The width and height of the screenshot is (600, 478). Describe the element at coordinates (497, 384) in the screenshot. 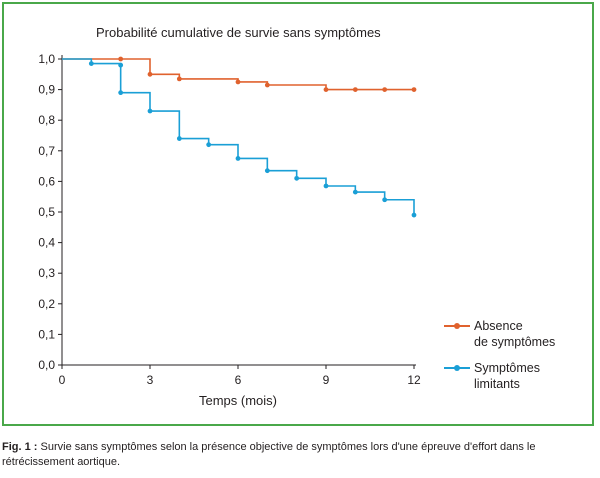

I see `legend-label: limitants` at that location.